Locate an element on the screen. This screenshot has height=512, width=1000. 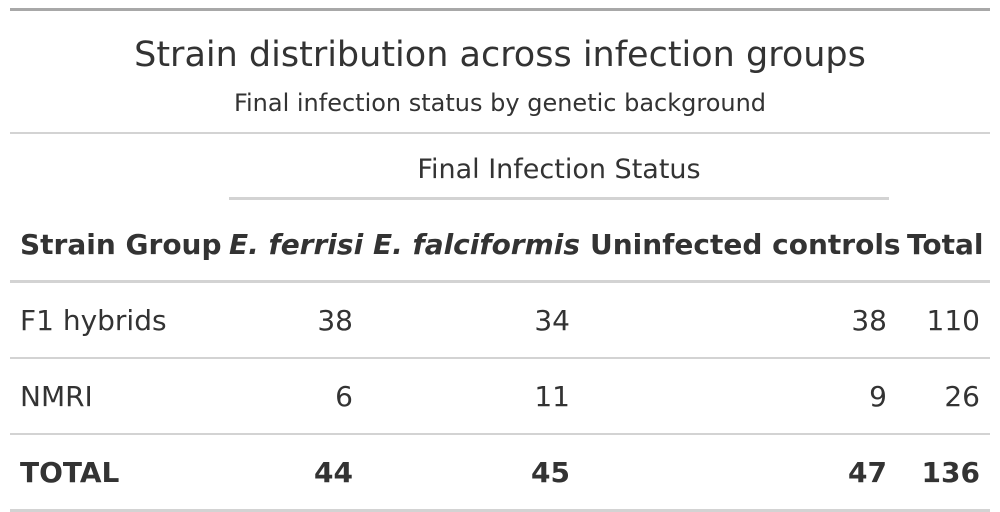
cell-e-ferrisi: 38 is located at coordinates (291, 320).